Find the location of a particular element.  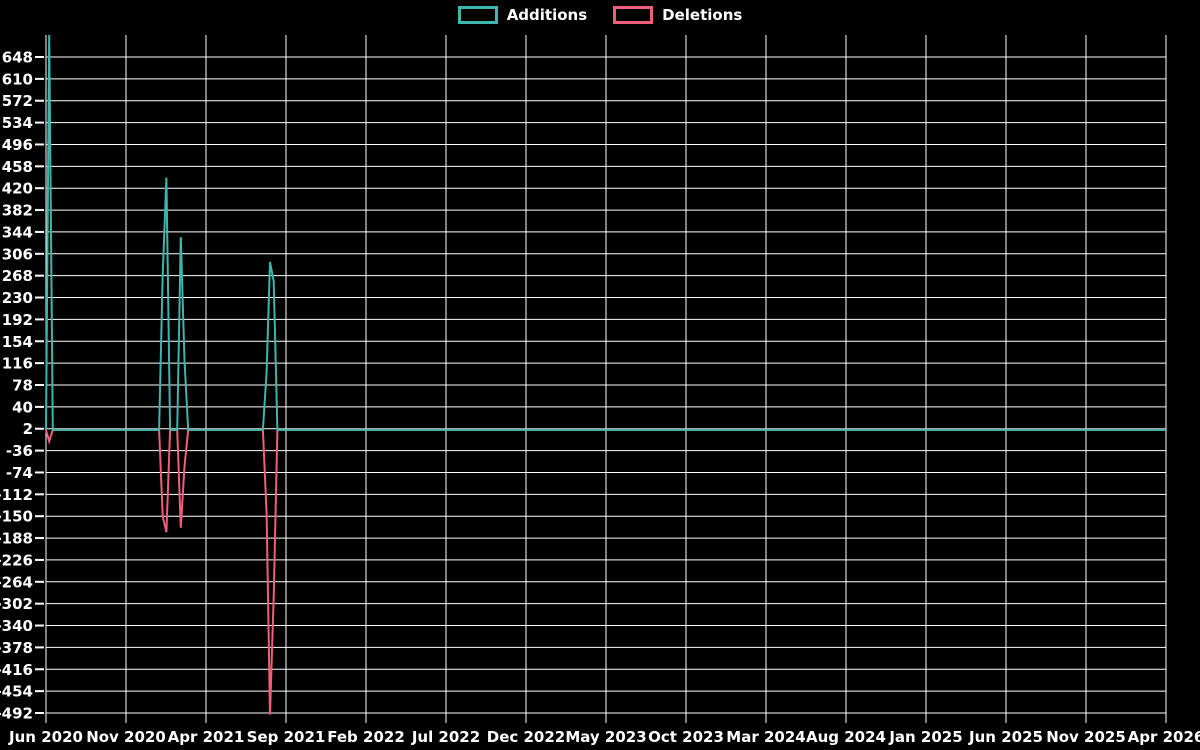

x-tick-label: Jul 2022 is located at coordinates (445, 737).